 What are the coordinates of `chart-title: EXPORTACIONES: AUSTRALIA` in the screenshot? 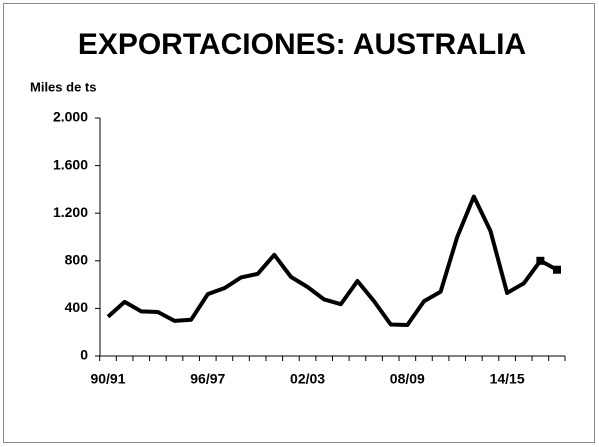 It's located at (302, 44).